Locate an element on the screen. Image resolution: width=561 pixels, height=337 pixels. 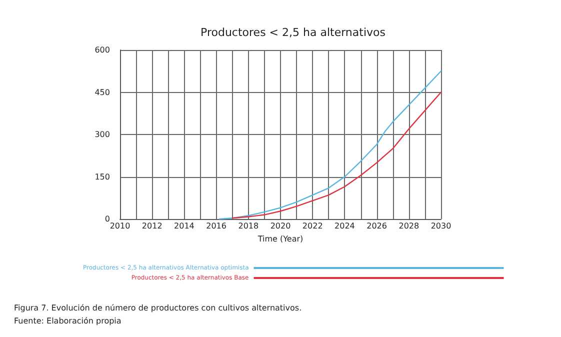
source-note: Fuente: Elaboración propia is located at coordinates (68, 321).